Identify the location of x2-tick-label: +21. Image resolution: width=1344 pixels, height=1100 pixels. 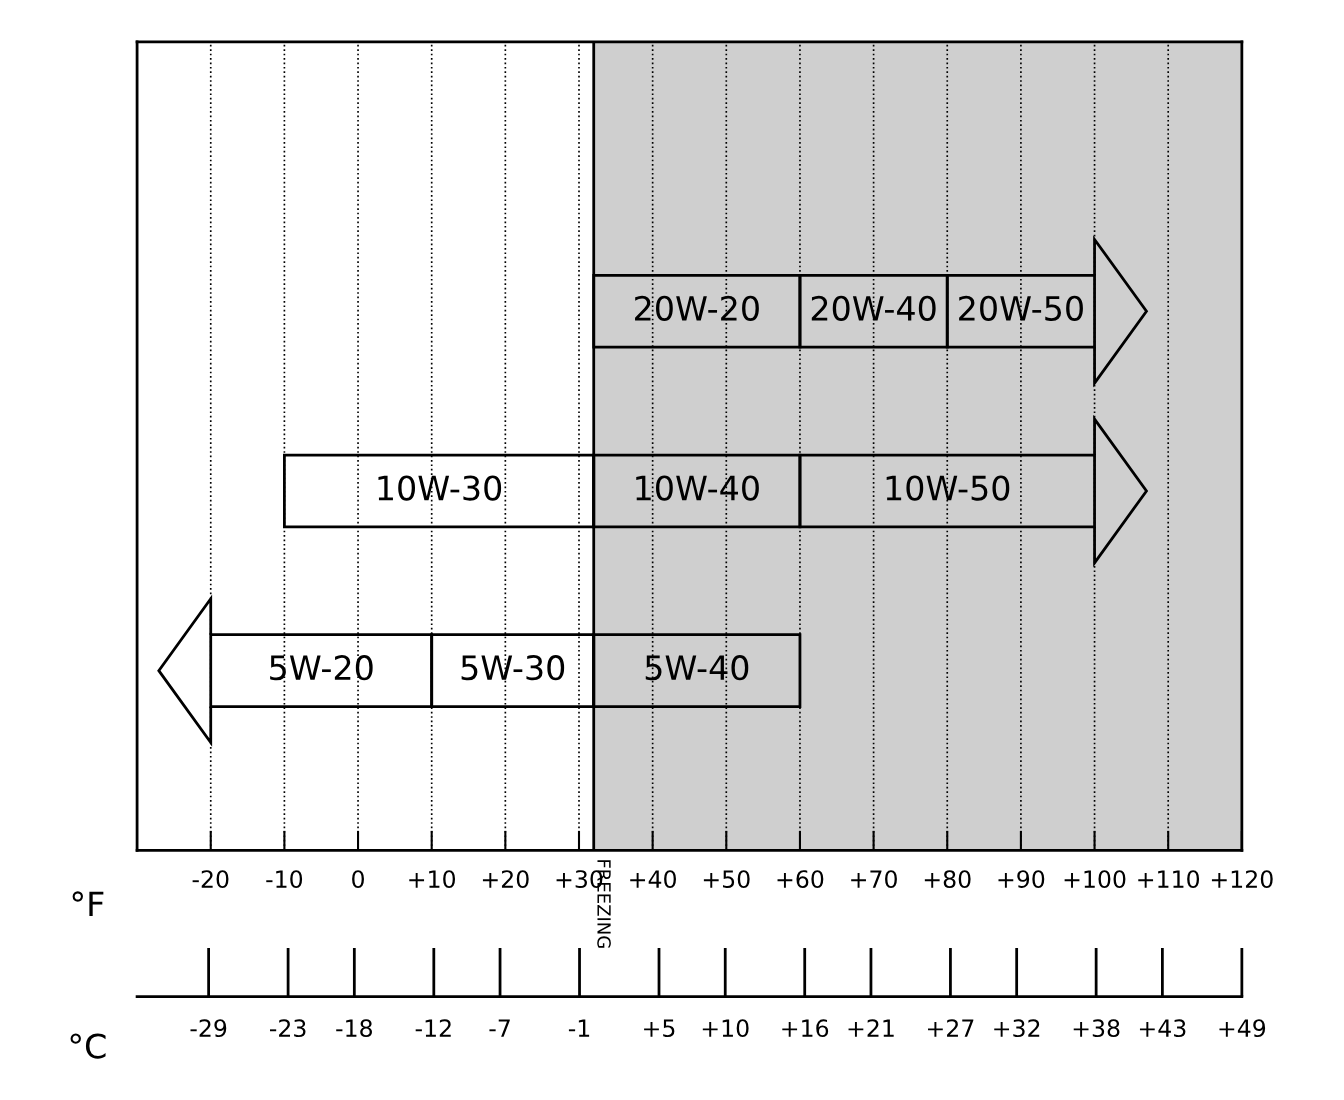
(871, 1028).